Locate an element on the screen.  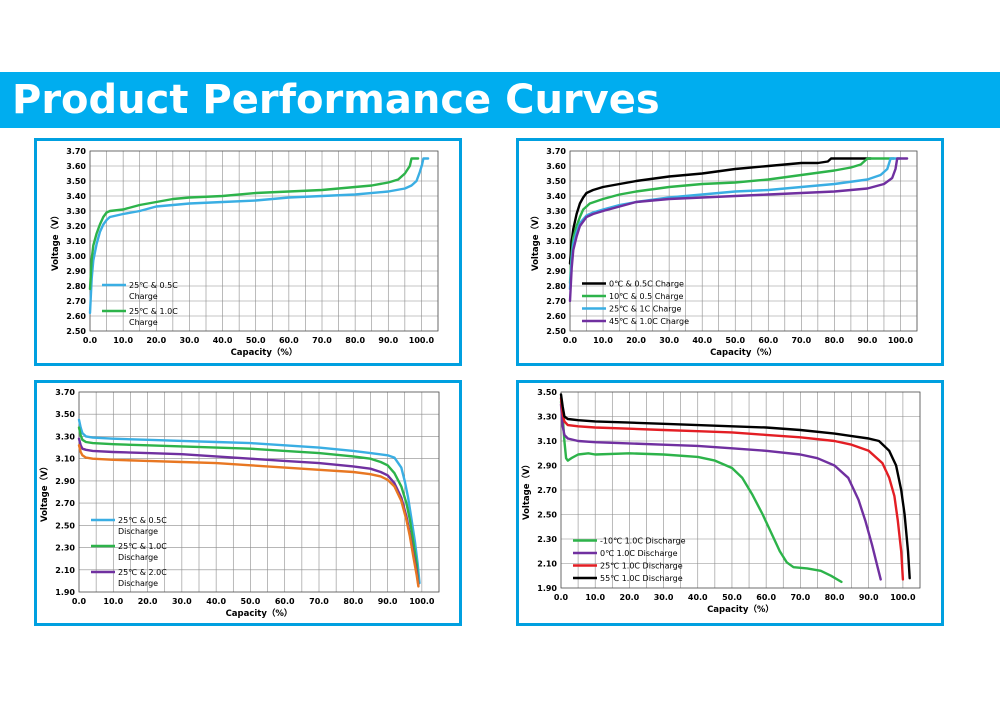
series-line-0-0-5c-charge is located at coordinates (720, 211).